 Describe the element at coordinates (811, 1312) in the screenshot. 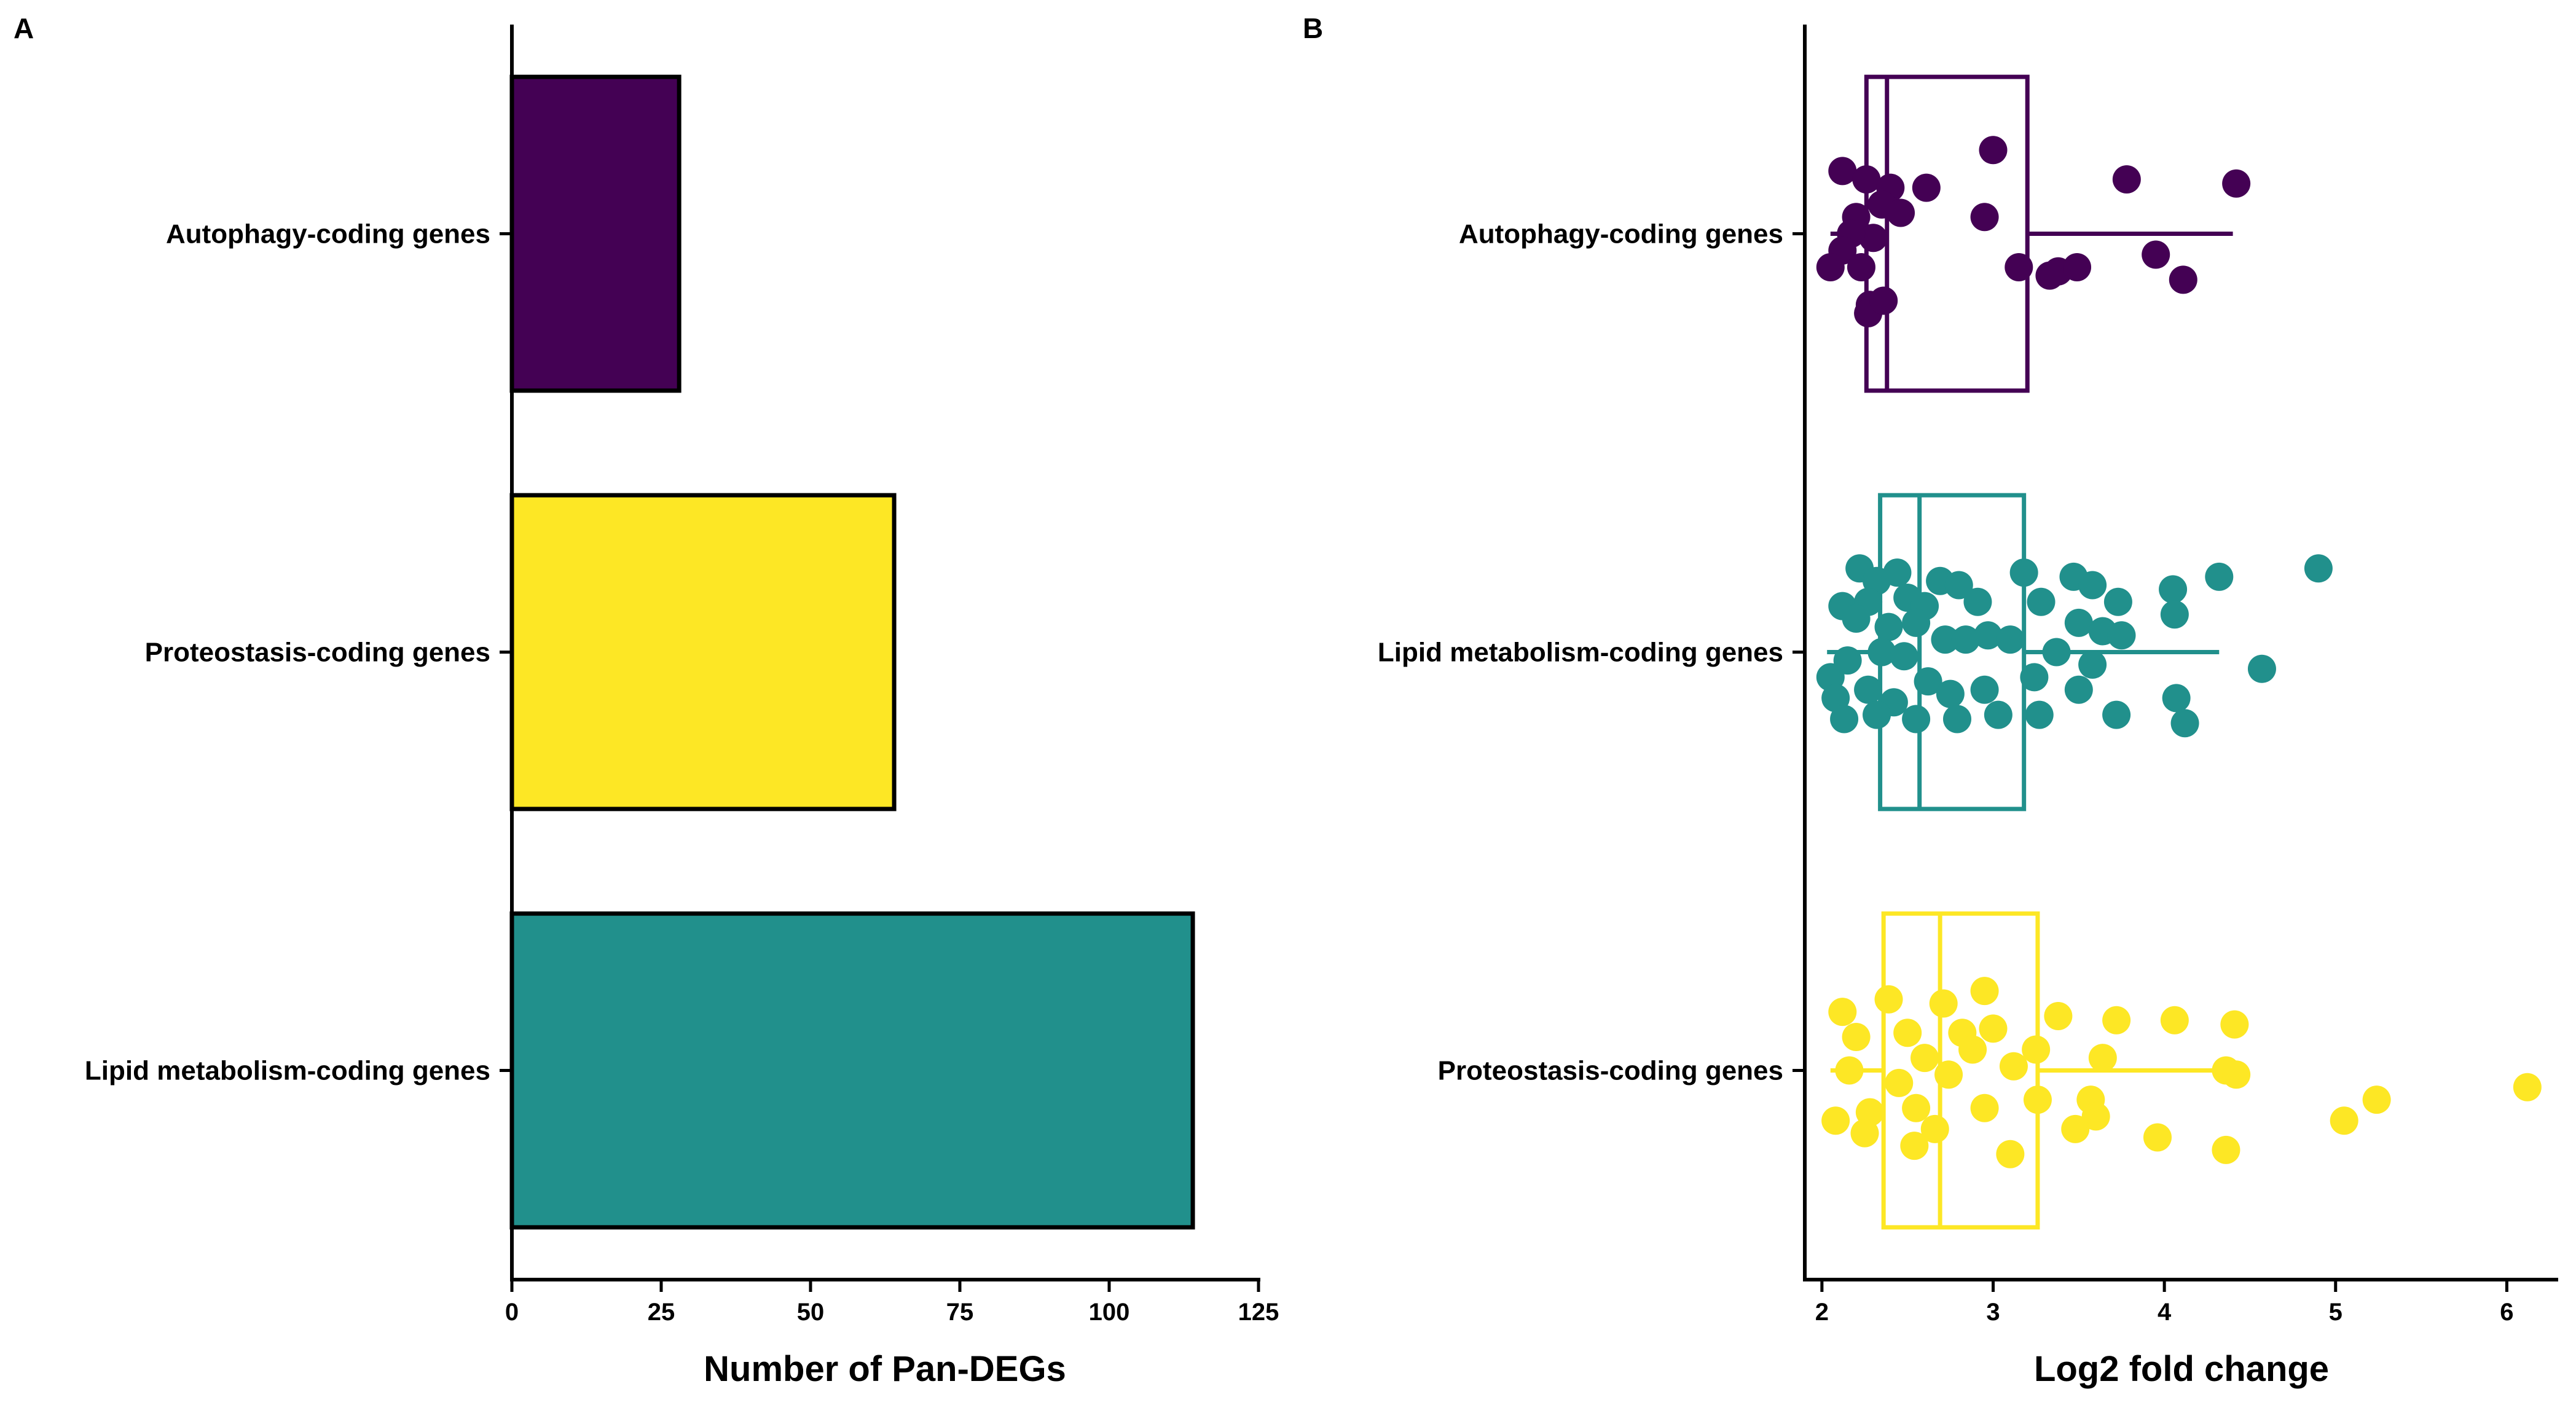

I see `panel-a-x-tick-label: 50` at that location.